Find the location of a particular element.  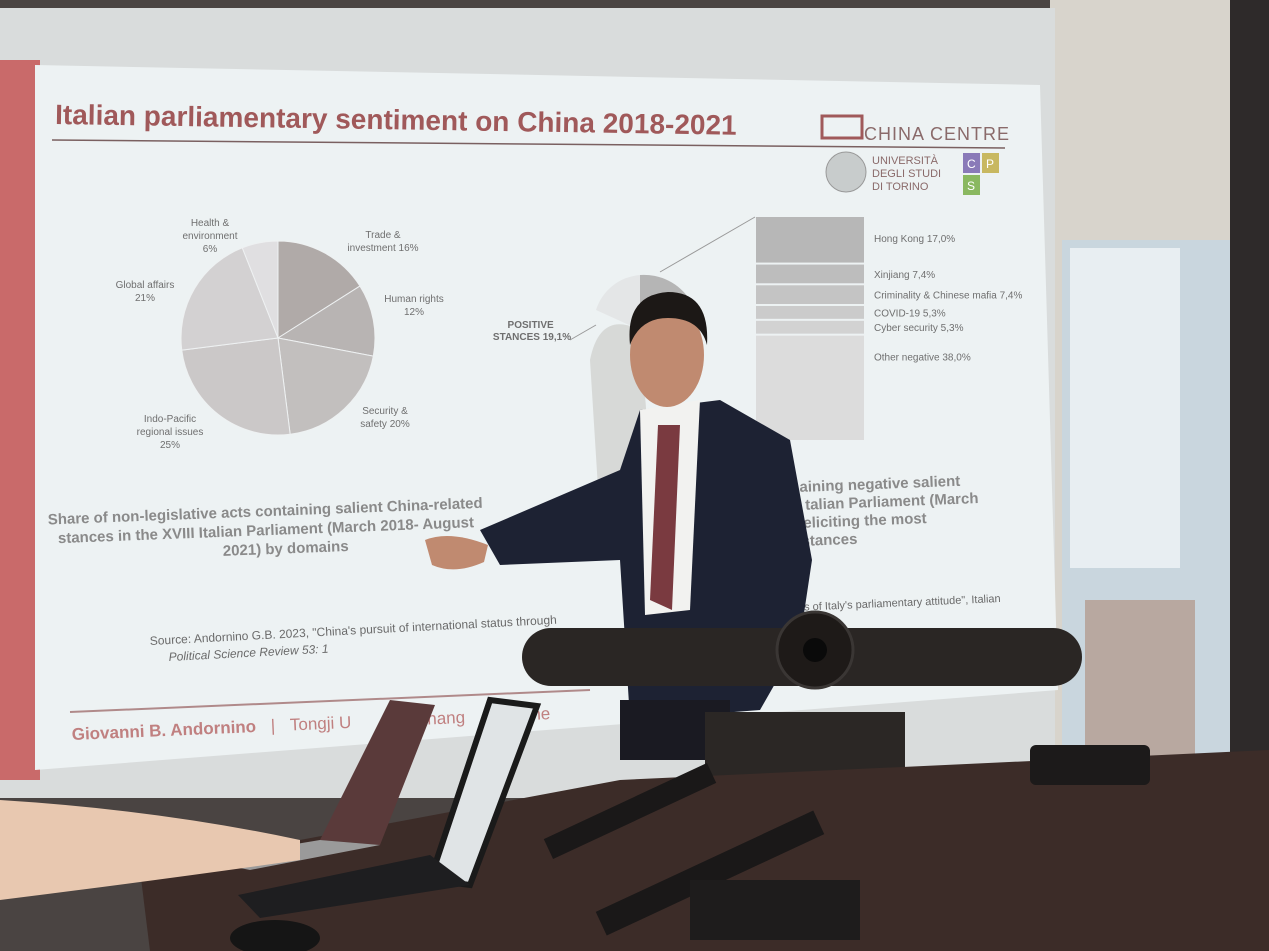

window-pane is located at coordinates (1125, 408).